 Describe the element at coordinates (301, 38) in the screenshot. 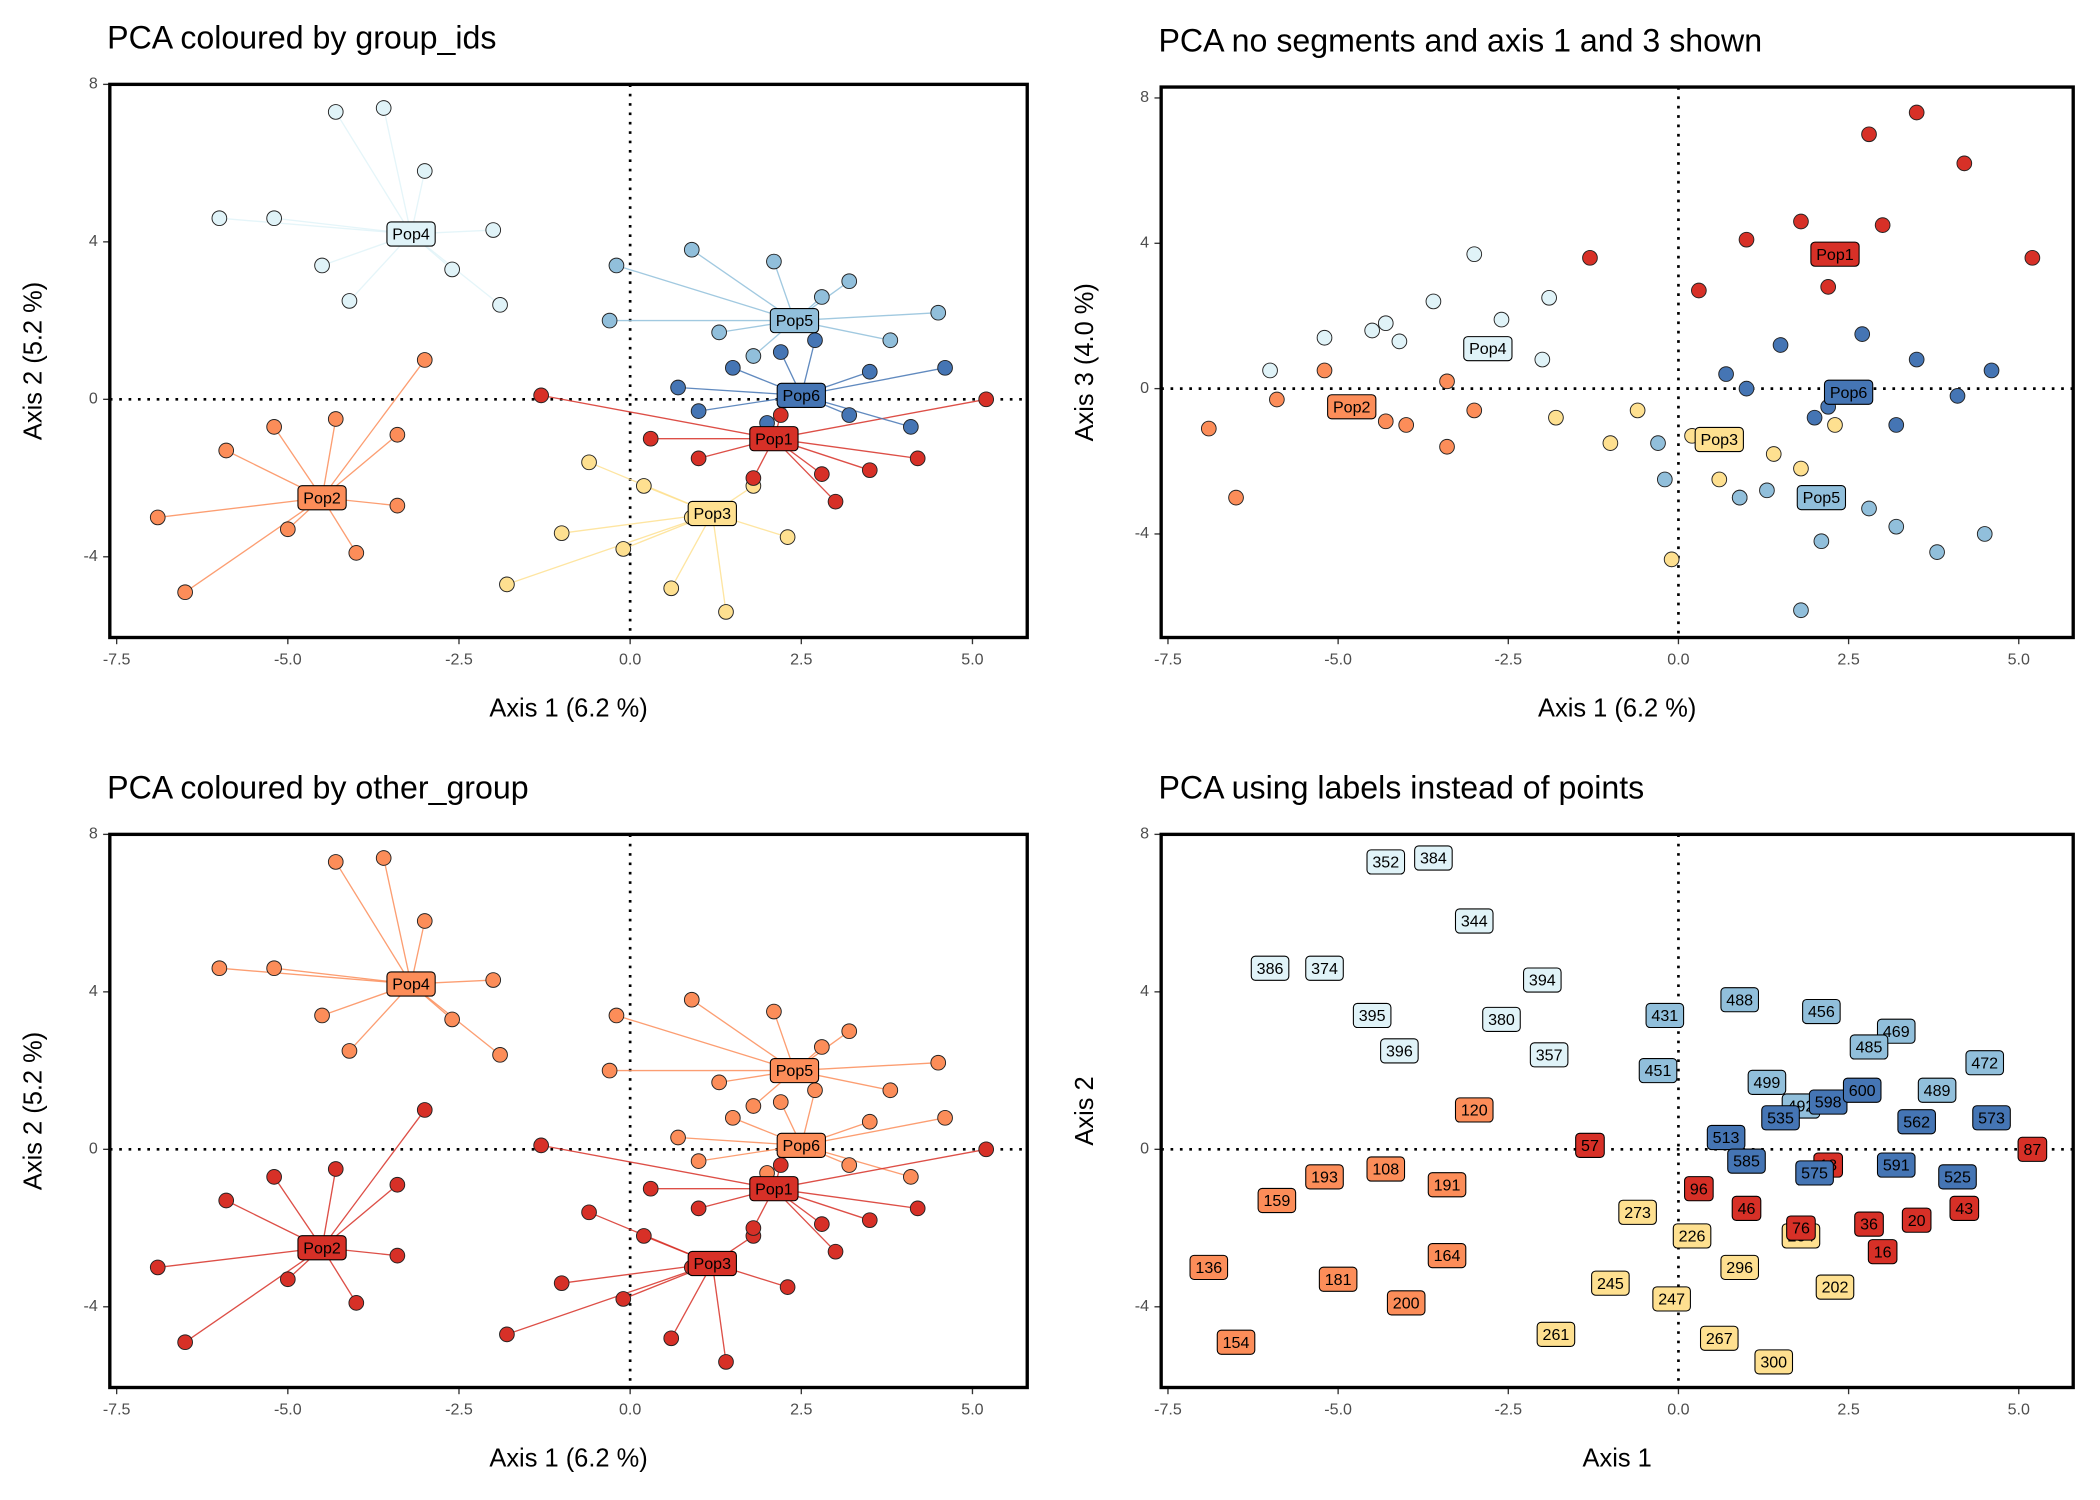

I see `chart-title: PCA coloured by group_ids` at that location.